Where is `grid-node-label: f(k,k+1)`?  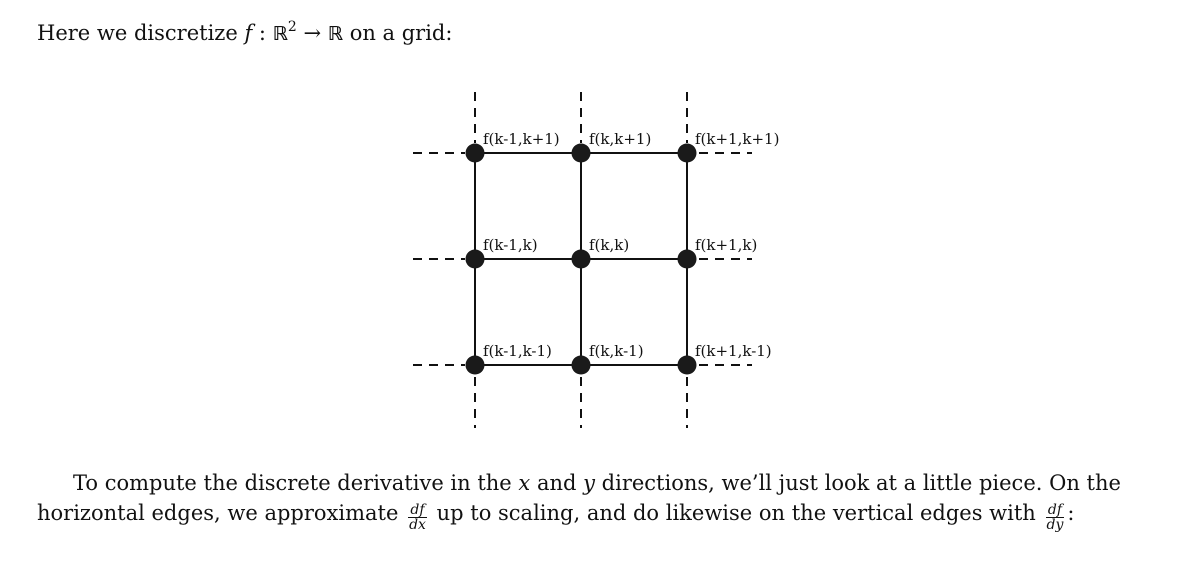
grid-node-label: f(k,k+1) is located at coordinates (620, 139).